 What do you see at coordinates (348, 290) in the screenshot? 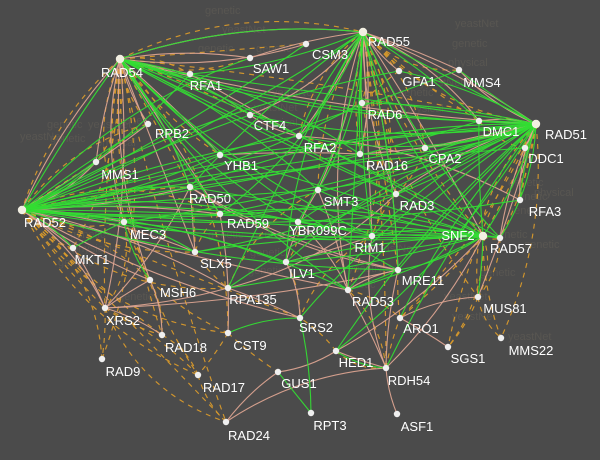
I see `graph-node-rad53` at bounding box center [348, 290].